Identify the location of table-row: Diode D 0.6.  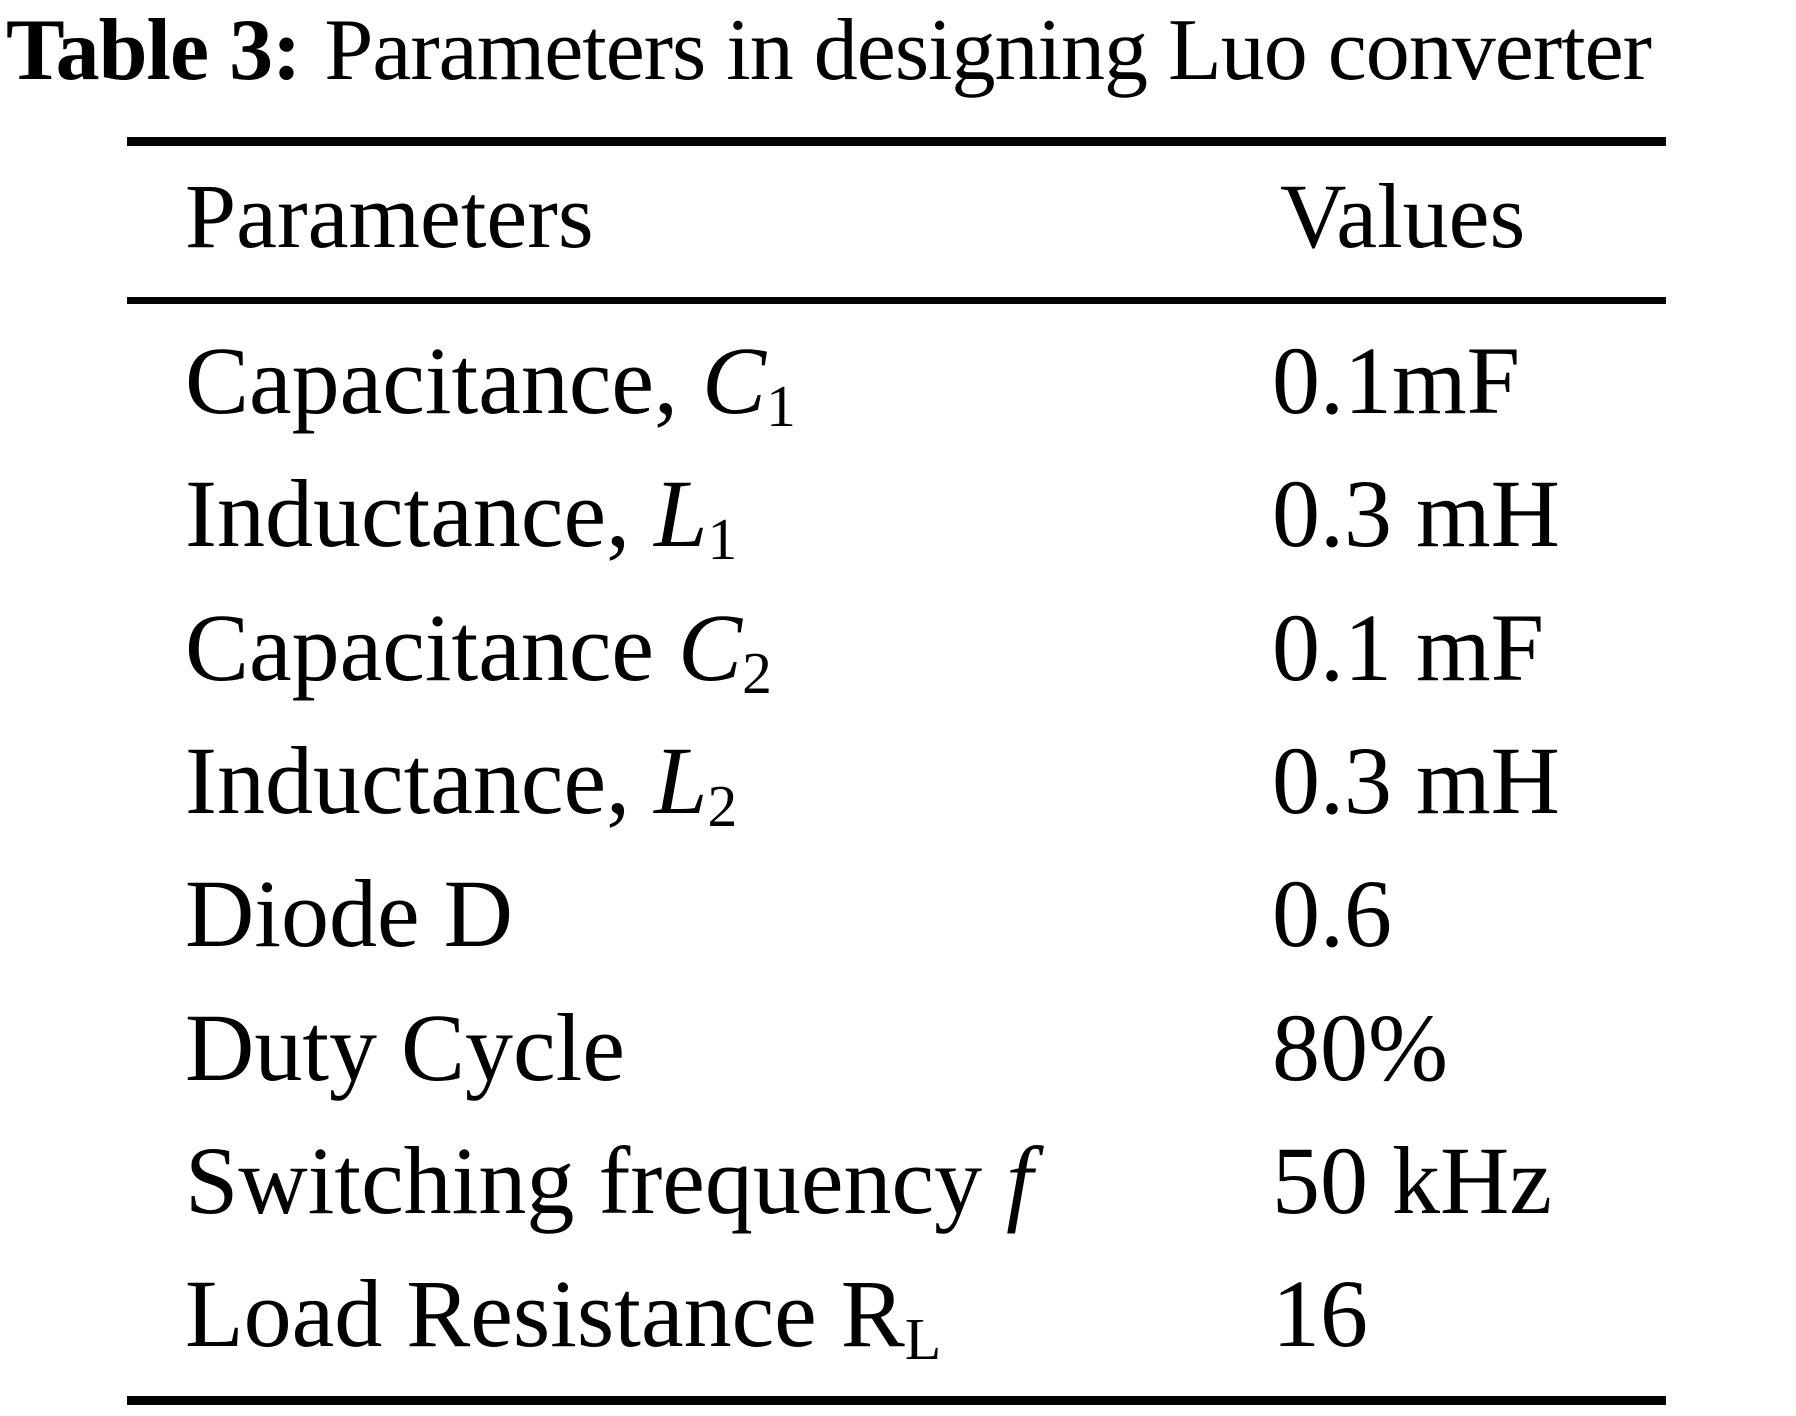
(898, 933).